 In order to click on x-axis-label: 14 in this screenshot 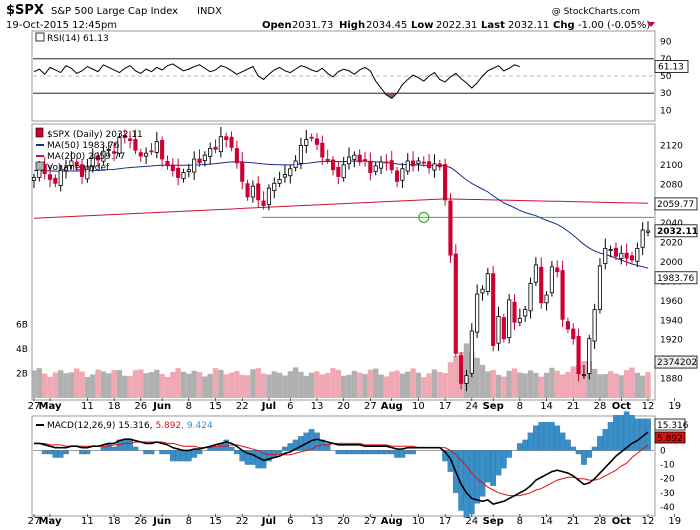, I will do `click(546, 521)`.